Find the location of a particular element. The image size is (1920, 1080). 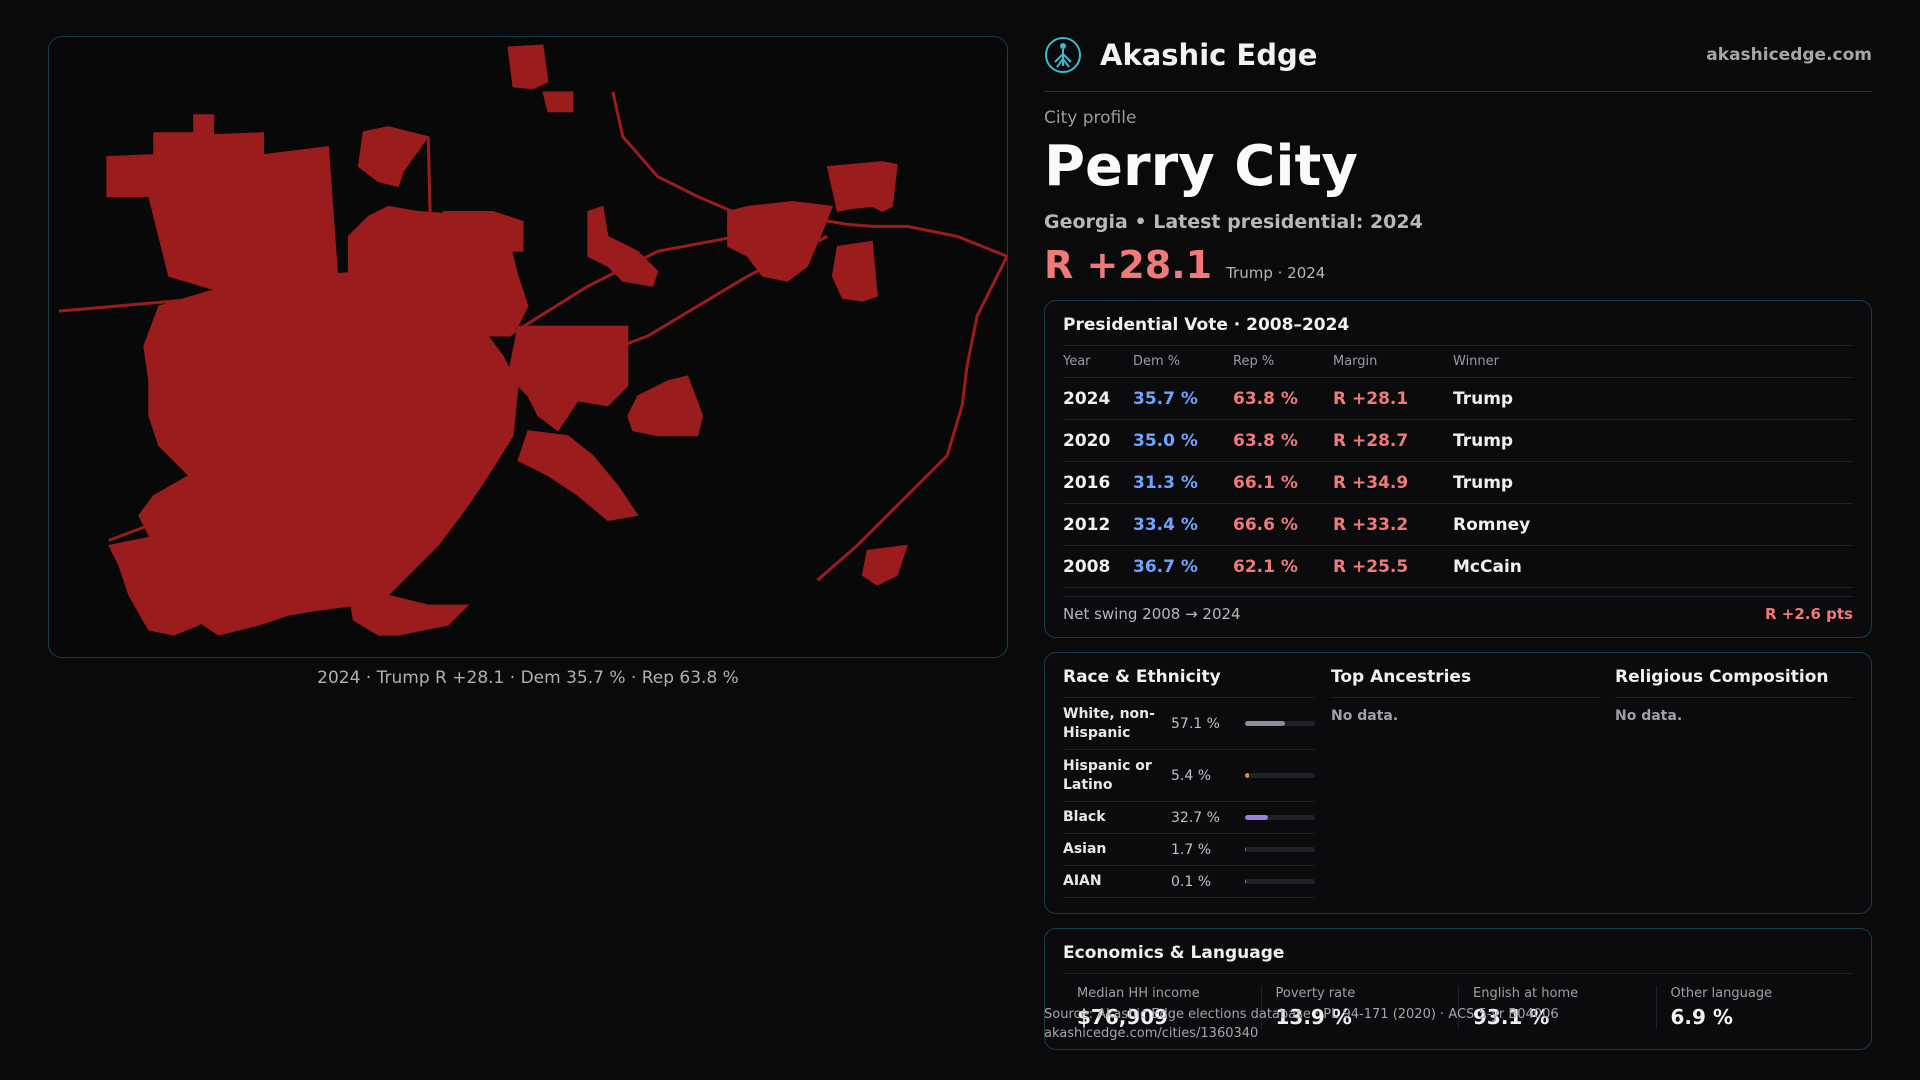

race-name: Black is located at coordinates (1084, 817).